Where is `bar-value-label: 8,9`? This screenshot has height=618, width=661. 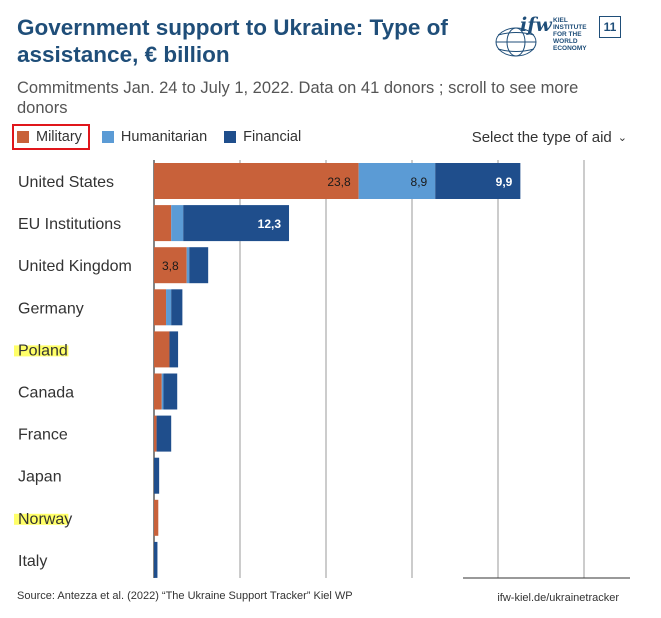 bar-value-label: 8,9 is located at coordinates (419, 182).